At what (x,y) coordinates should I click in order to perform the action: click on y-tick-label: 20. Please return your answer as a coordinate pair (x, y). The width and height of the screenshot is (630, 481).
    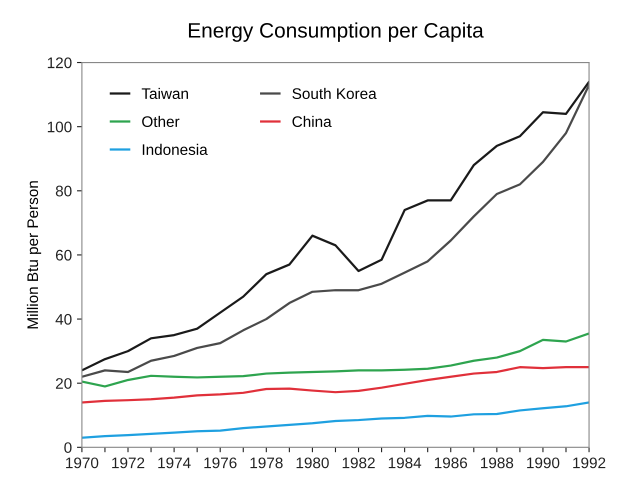
    Looking at the image, I should click on (64, 383).